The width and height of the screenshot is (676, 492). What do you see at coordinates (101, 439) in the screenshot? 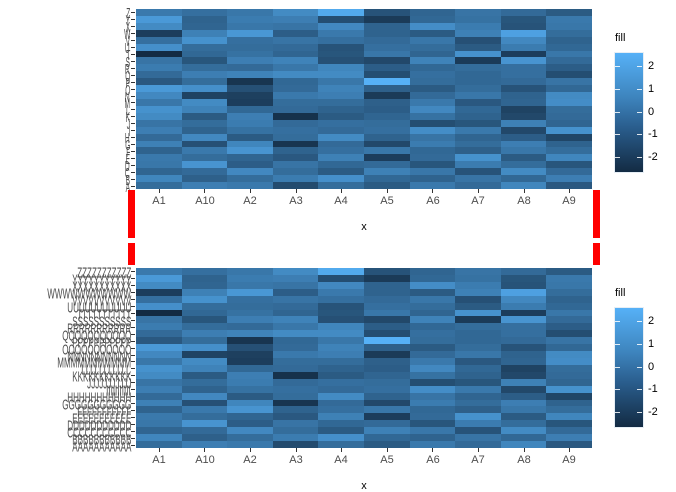
I see `y-axis-tick-label: BBBBBBBBBBB` at bounding box center [101, 439].